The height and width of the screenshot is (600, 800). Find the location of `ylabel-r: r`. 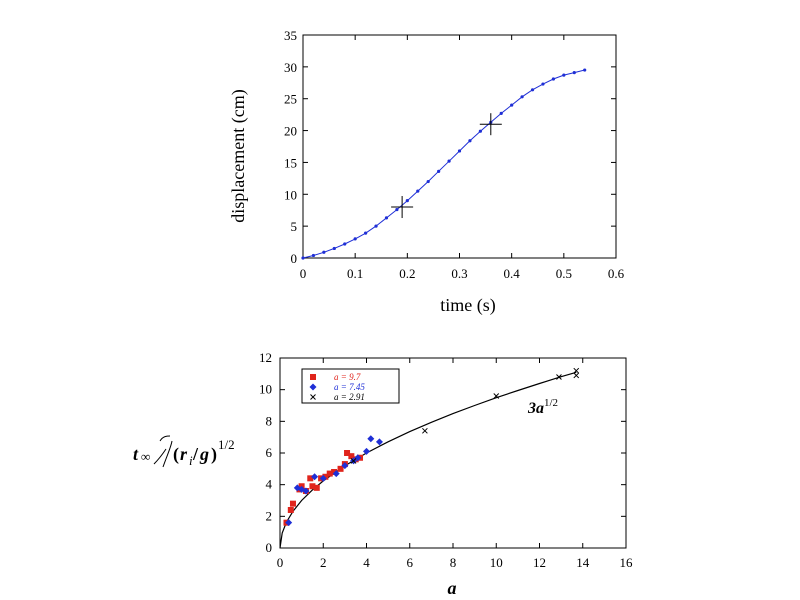

ylabel-r: r is located at coordinates (184, 454).